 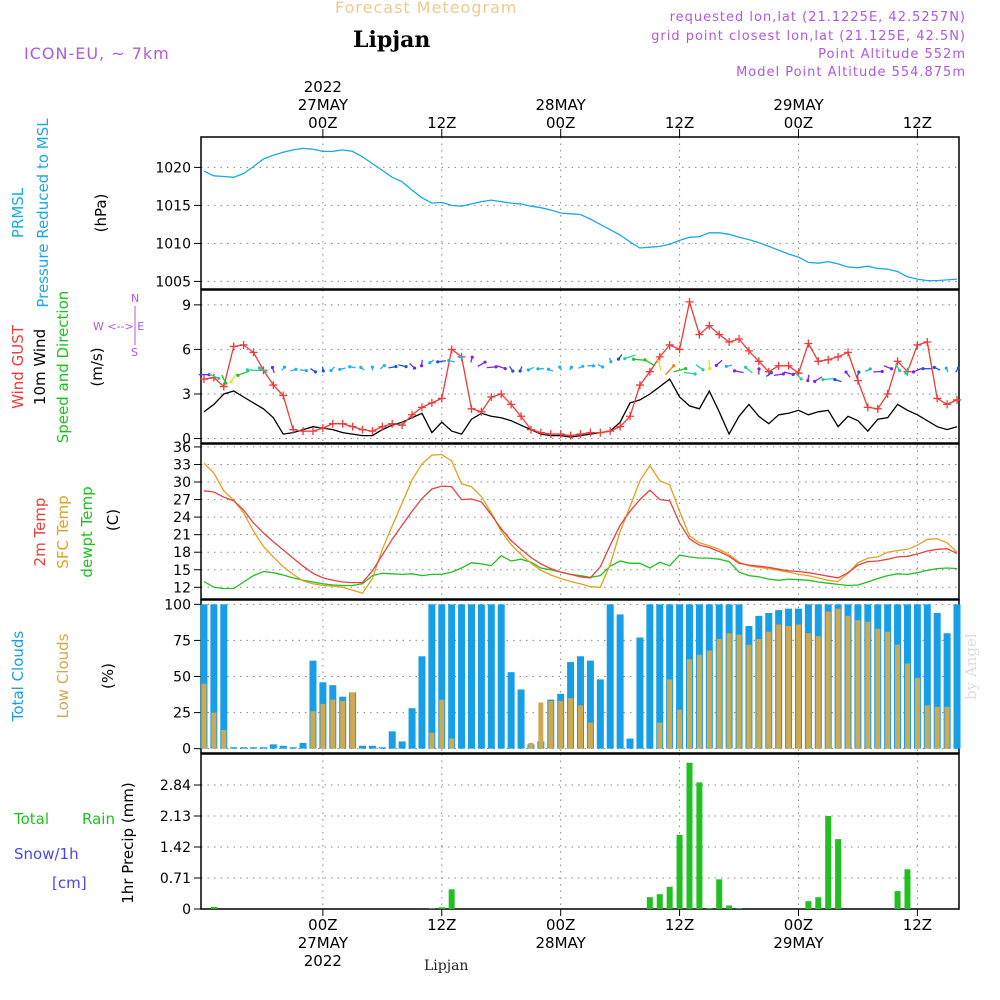 What do you see at coordinates (108, 676) in the screenshot?
I see `clouds-unit: (%)` at bounding box center [108, 676].